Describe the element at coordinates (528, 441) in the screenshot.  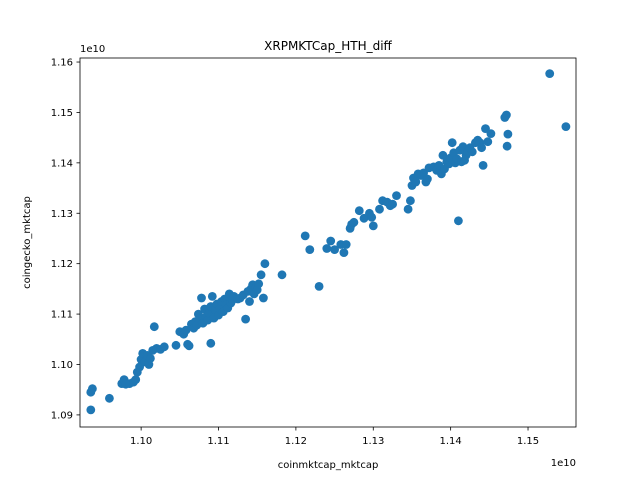
I see `x-tick-label: 1.15` at that location.